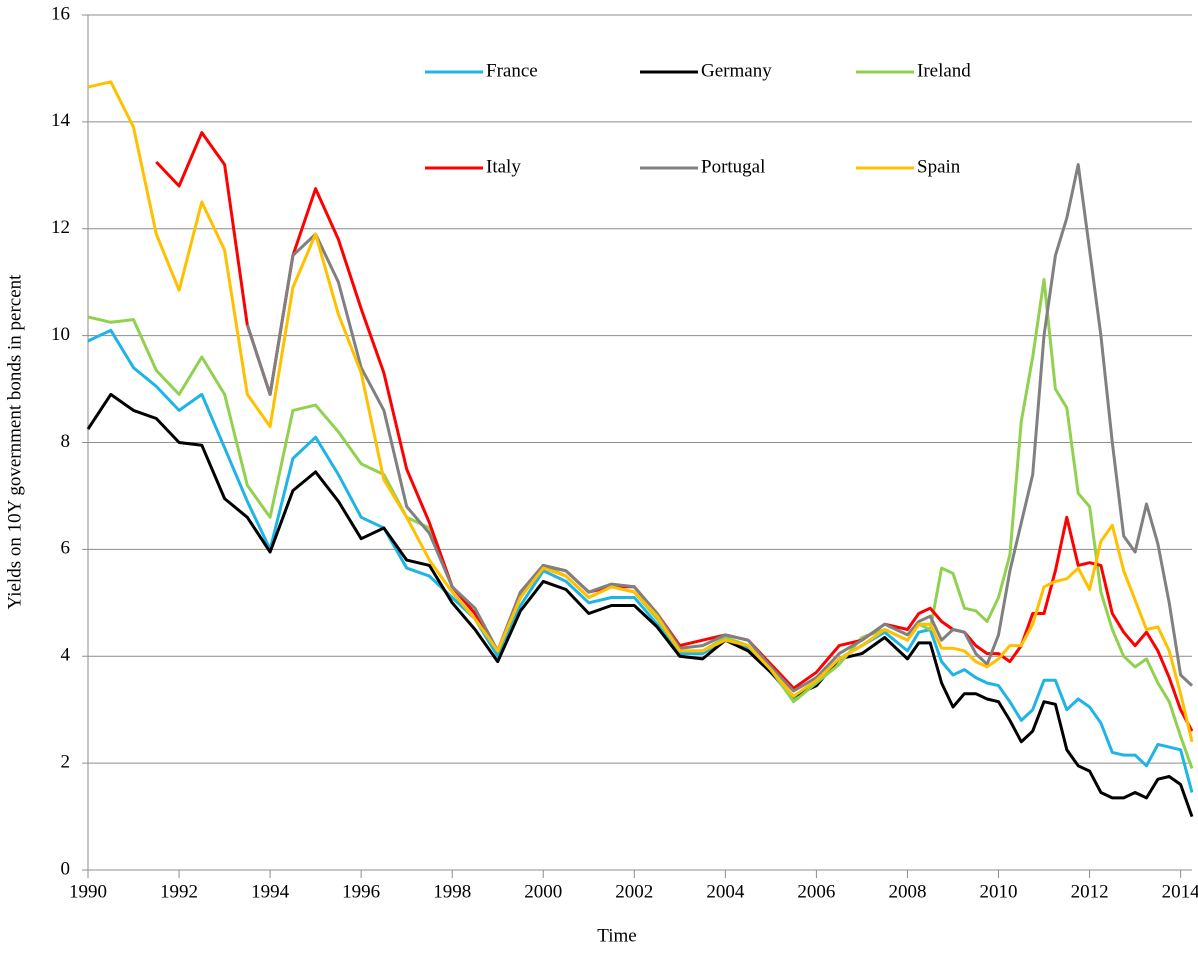  Describe the element at coordinates (907, 891) in the screenshot. I see `x-tick-label: 2008` at that location.